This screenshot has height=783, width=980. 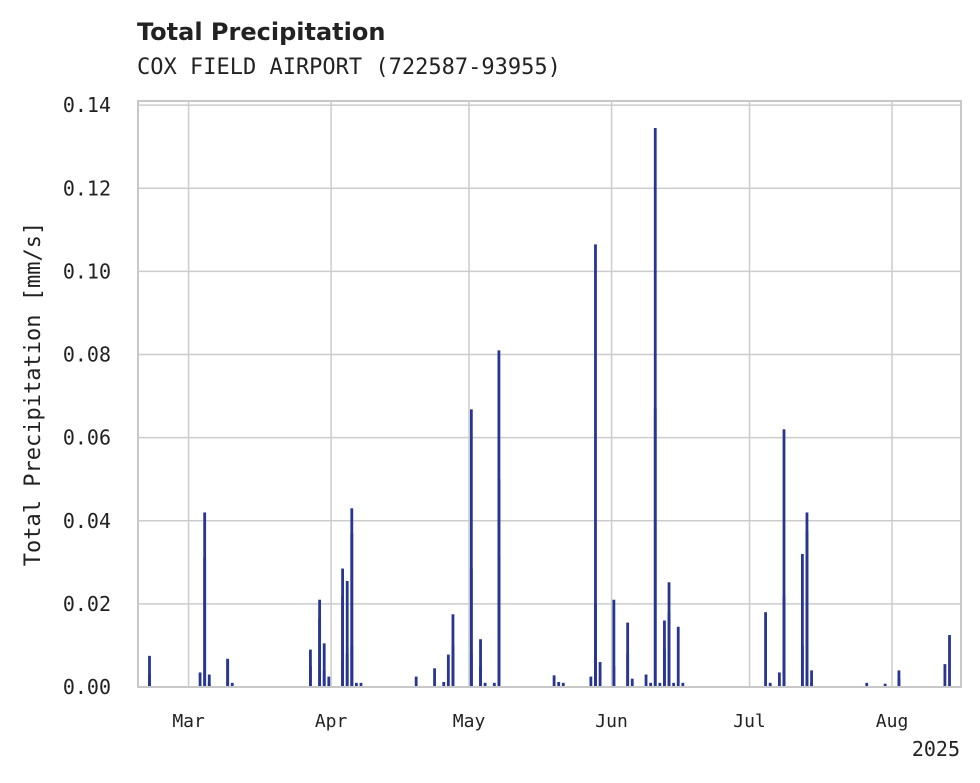 What do you see at coordinates (87, 687) in the screenshot?
I see `y-tick-label: 0.00` at bounding box center [87, 687].